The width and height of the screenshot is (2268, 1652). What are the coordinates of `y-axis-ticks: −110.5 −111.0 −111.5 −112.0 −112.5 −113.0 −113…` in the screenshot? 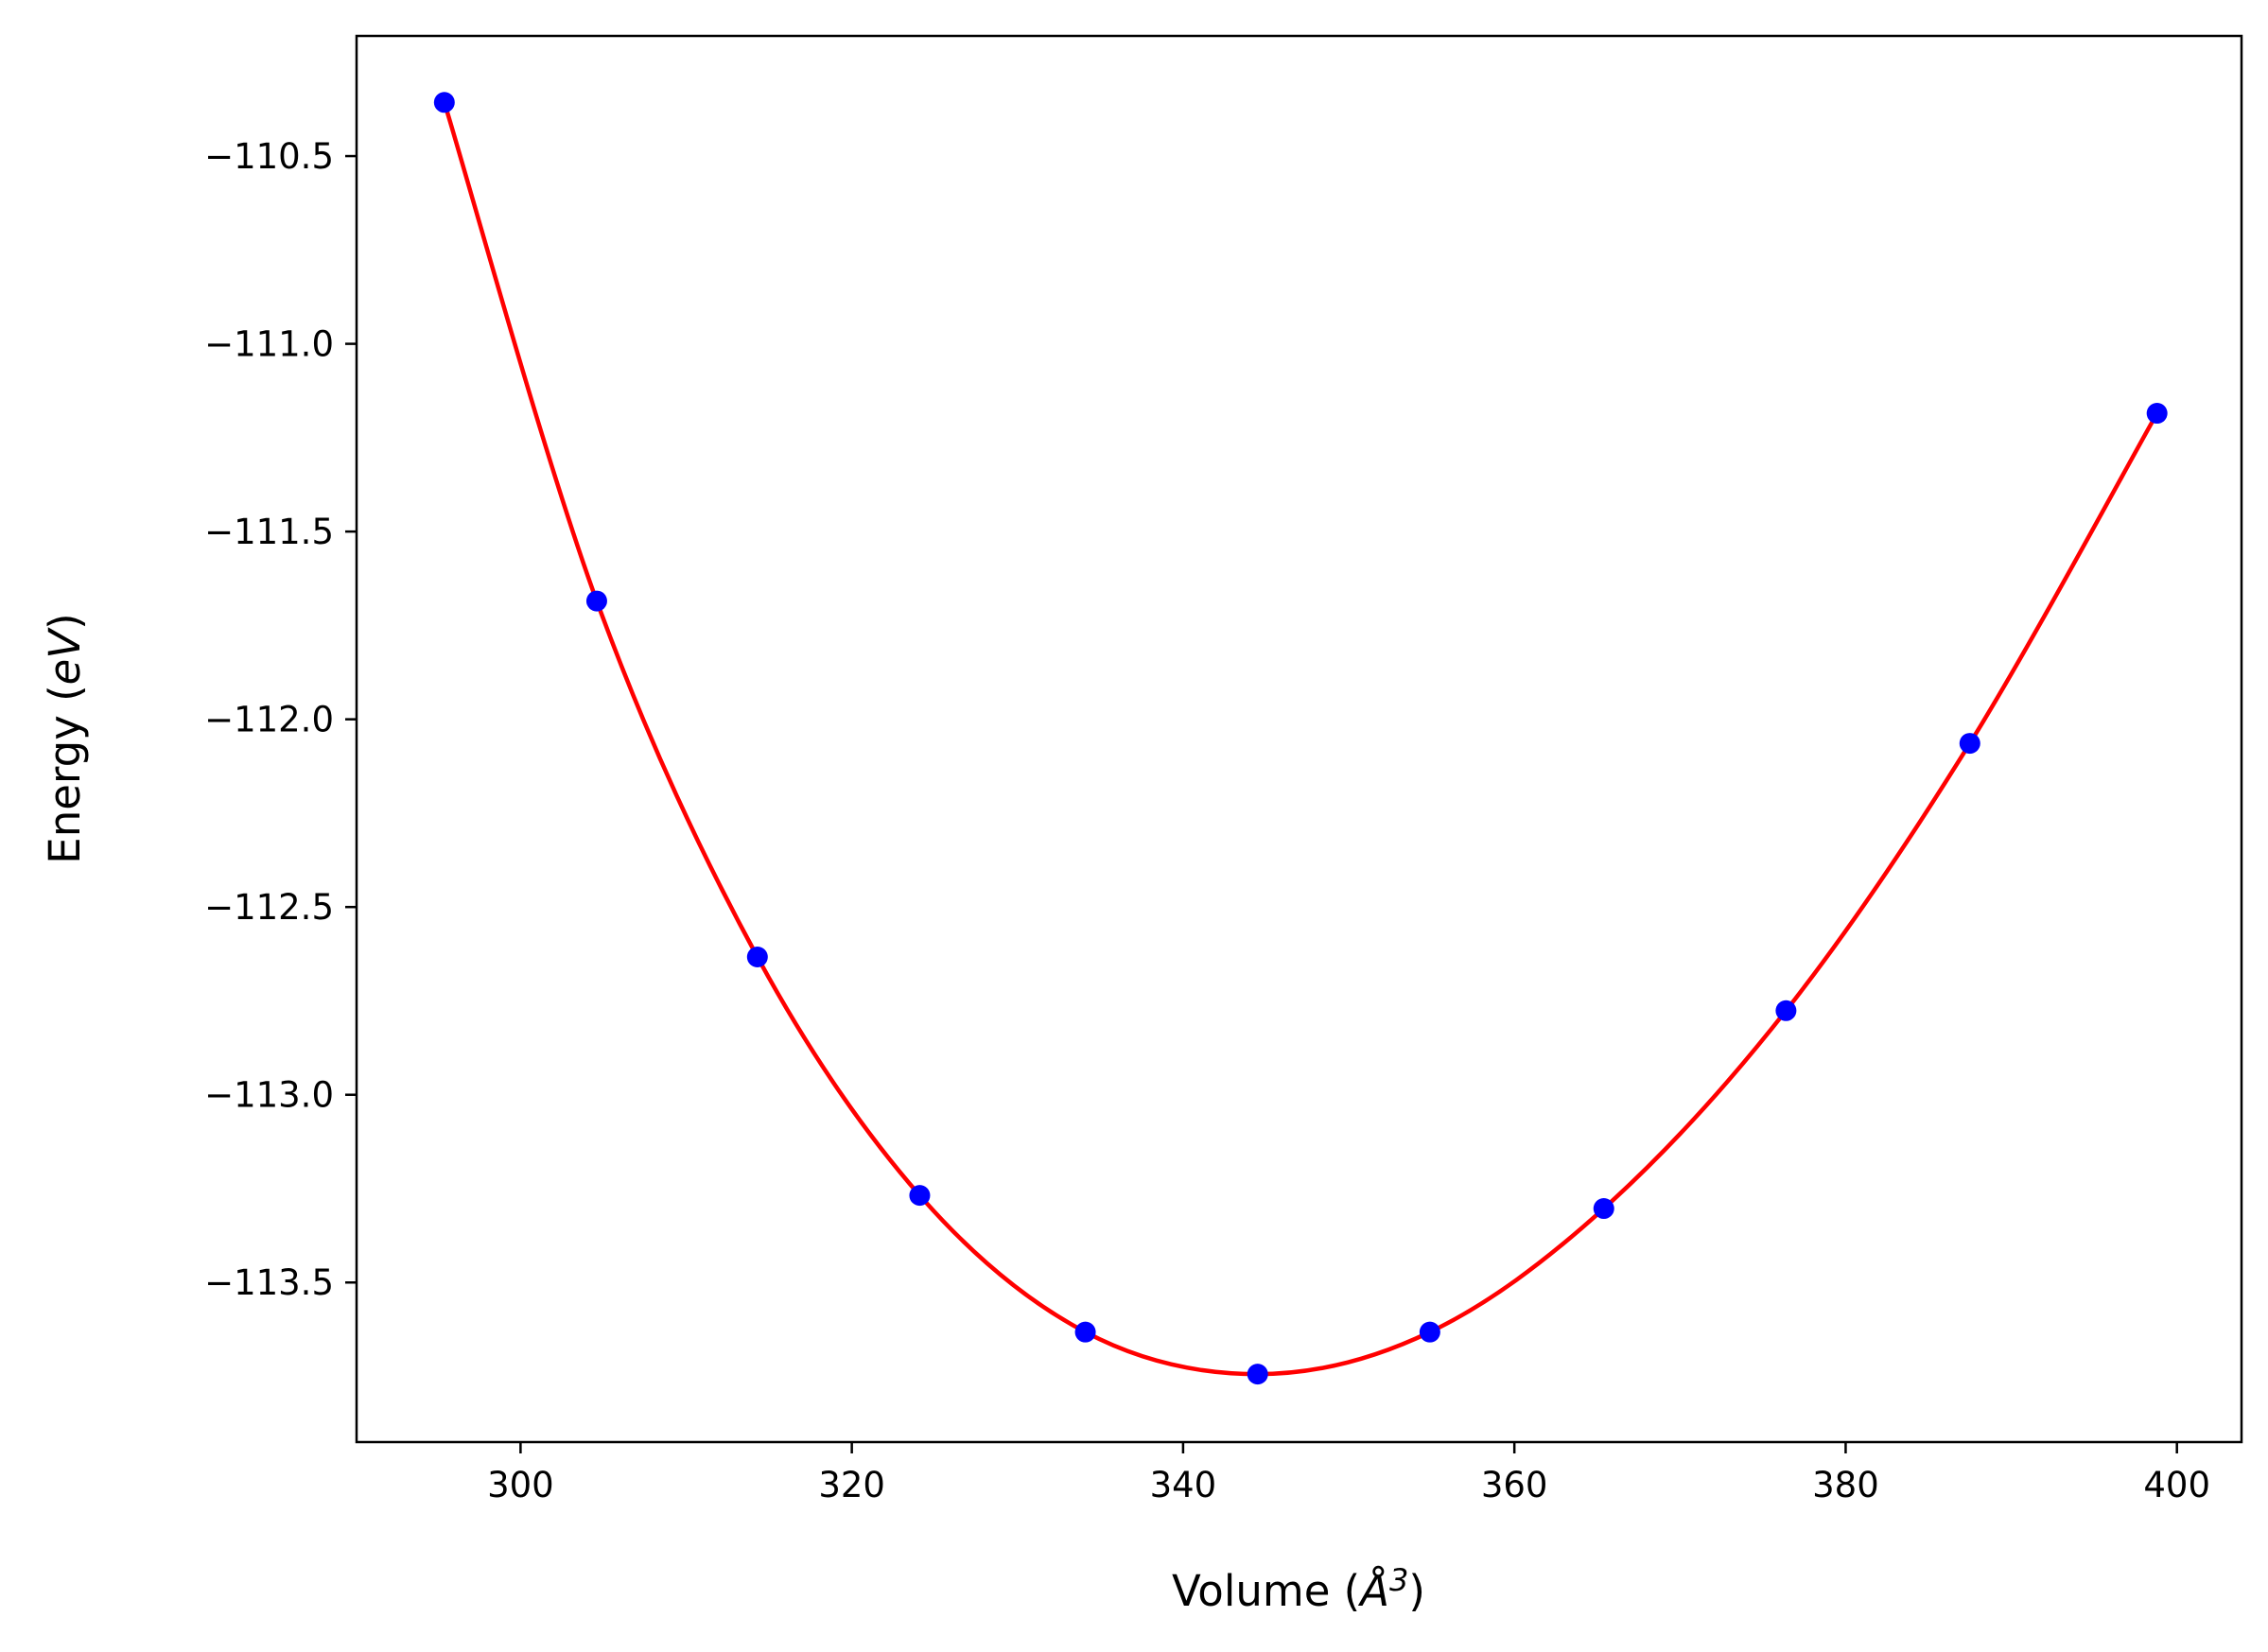 It's located at (280, 719).